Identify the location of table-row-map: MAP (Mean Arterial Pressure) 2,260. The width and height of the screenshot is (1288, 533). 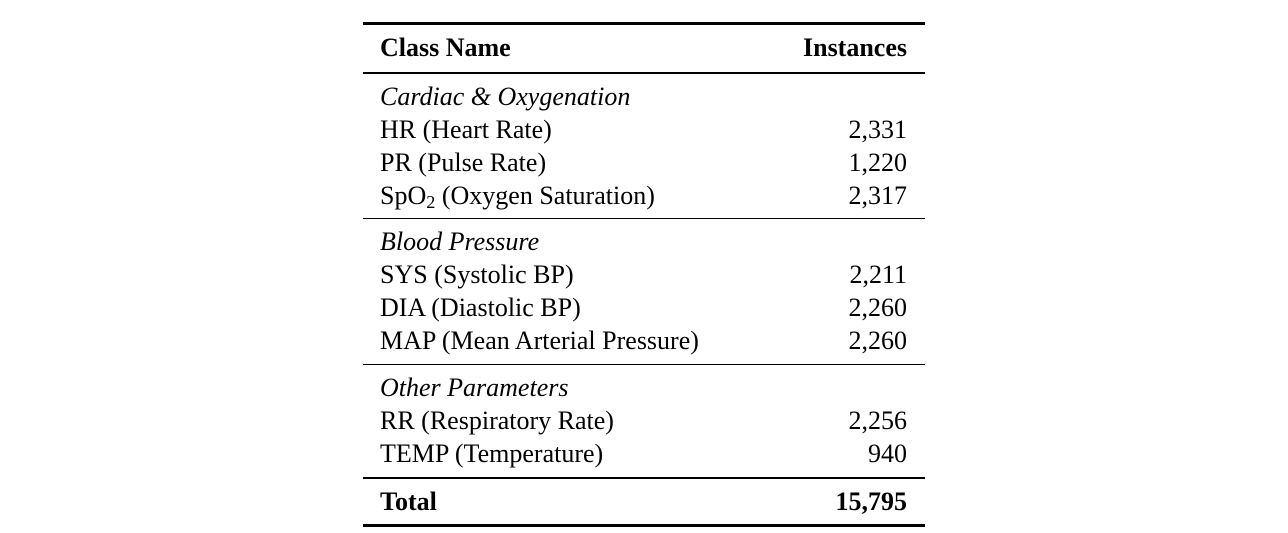
(644, 344).